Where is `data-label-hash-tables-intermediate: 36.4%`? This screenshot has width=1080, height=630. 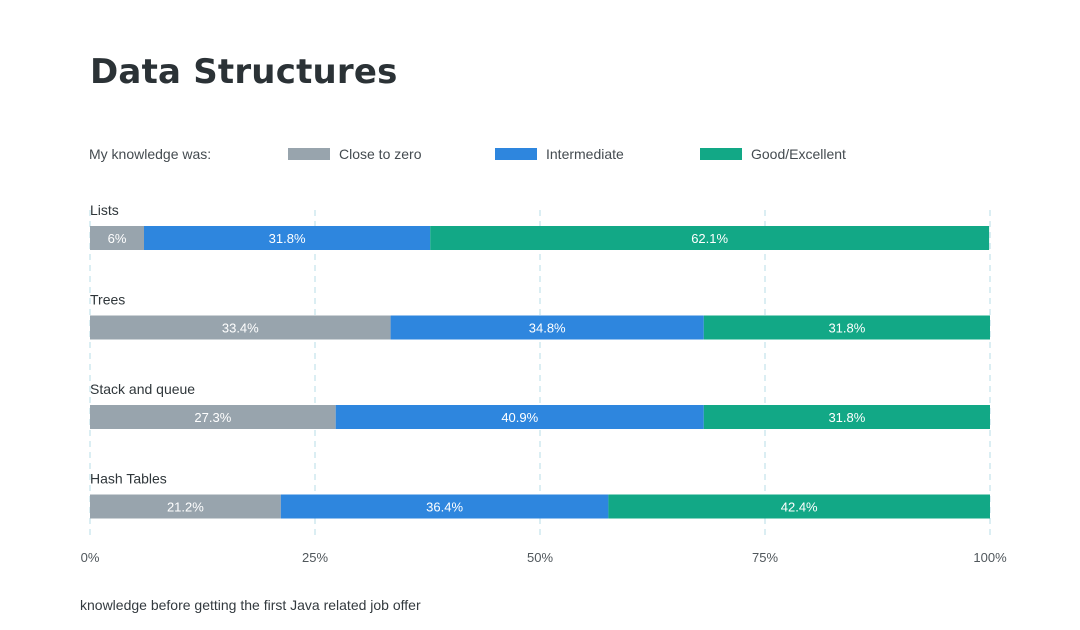
data-label-hash-tables-intermediate: 36.4% is located at coordinates (444, 507).